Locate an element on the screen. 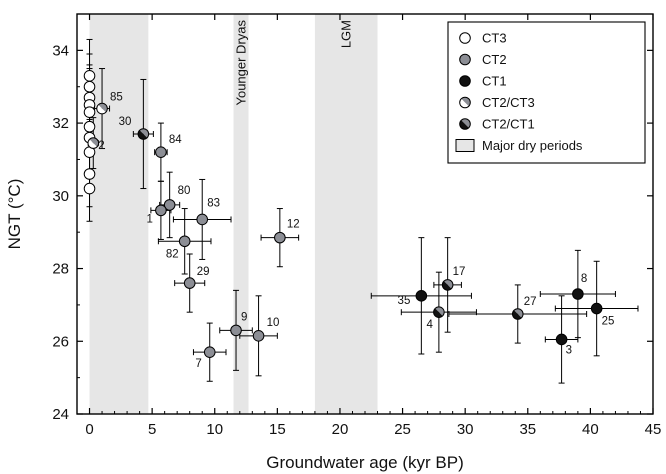 The image size is (666, 474). legend-box is located at coordinates (546, 92).